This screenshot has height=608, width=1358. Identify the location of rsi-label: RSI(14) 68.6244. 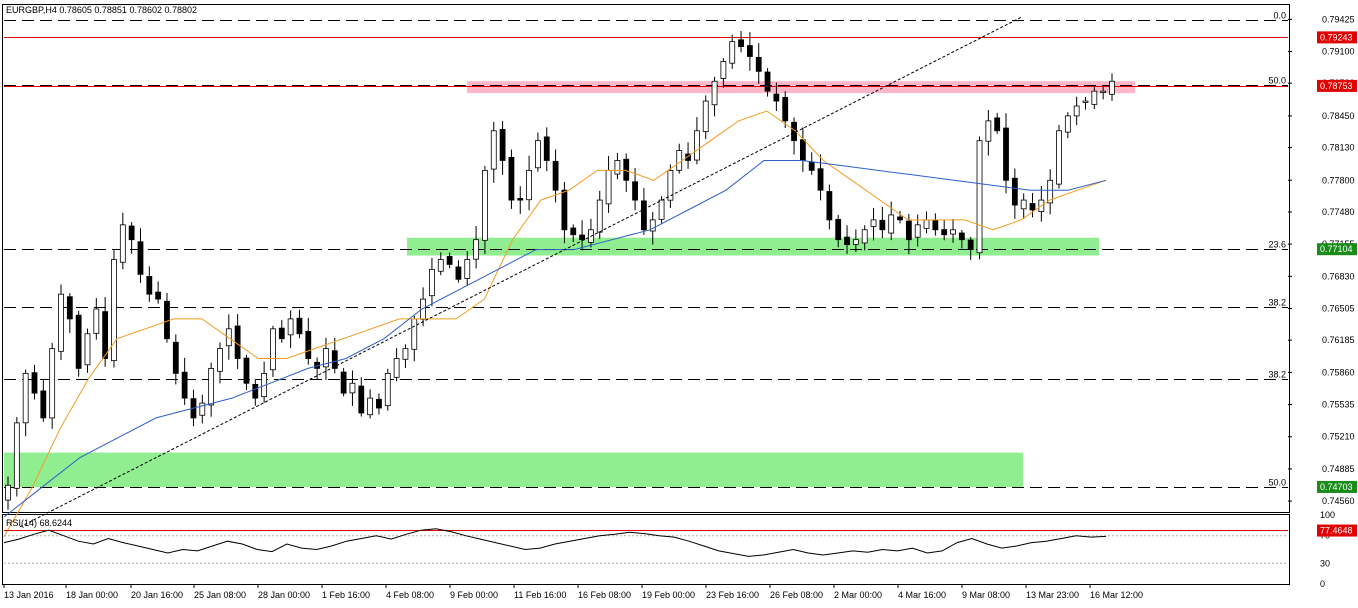
(39, 523).